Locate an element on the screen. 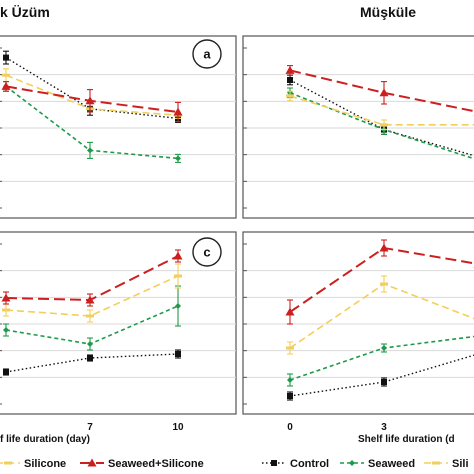 This screenshot has height=474, width=474. legend-label-silicone: Silicone is located at coordinates (45, 464).